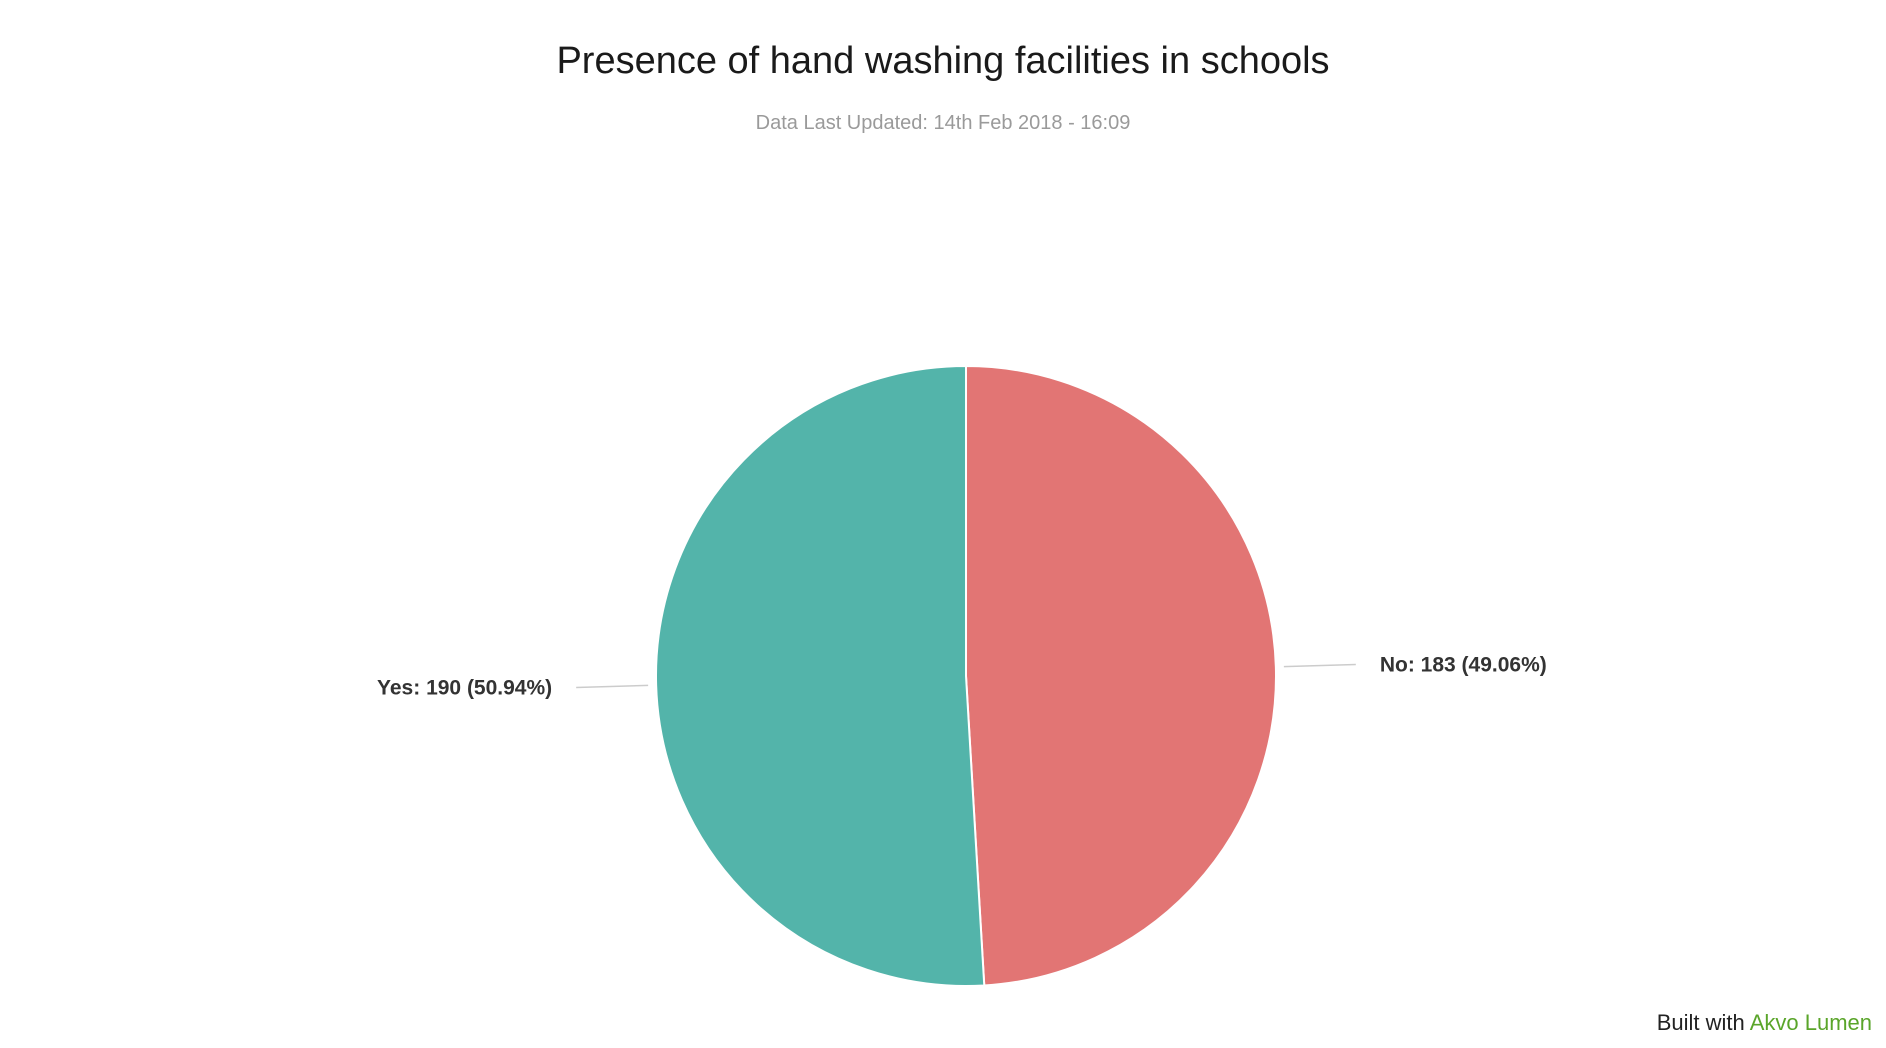 The height and width of the screenshot is (1048, 1886). What do you see at coordinates (1463, 665) in the screenshot?
I see `data-label-no: No: 183 (49.06%)` at bounding box center [1463, 665].